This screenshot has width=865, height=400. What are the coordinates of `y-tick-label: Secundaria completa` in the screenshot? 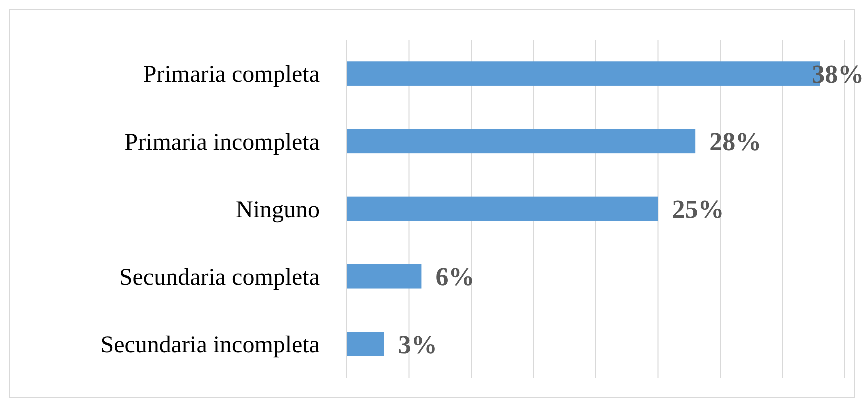 It's located at (219, 278).